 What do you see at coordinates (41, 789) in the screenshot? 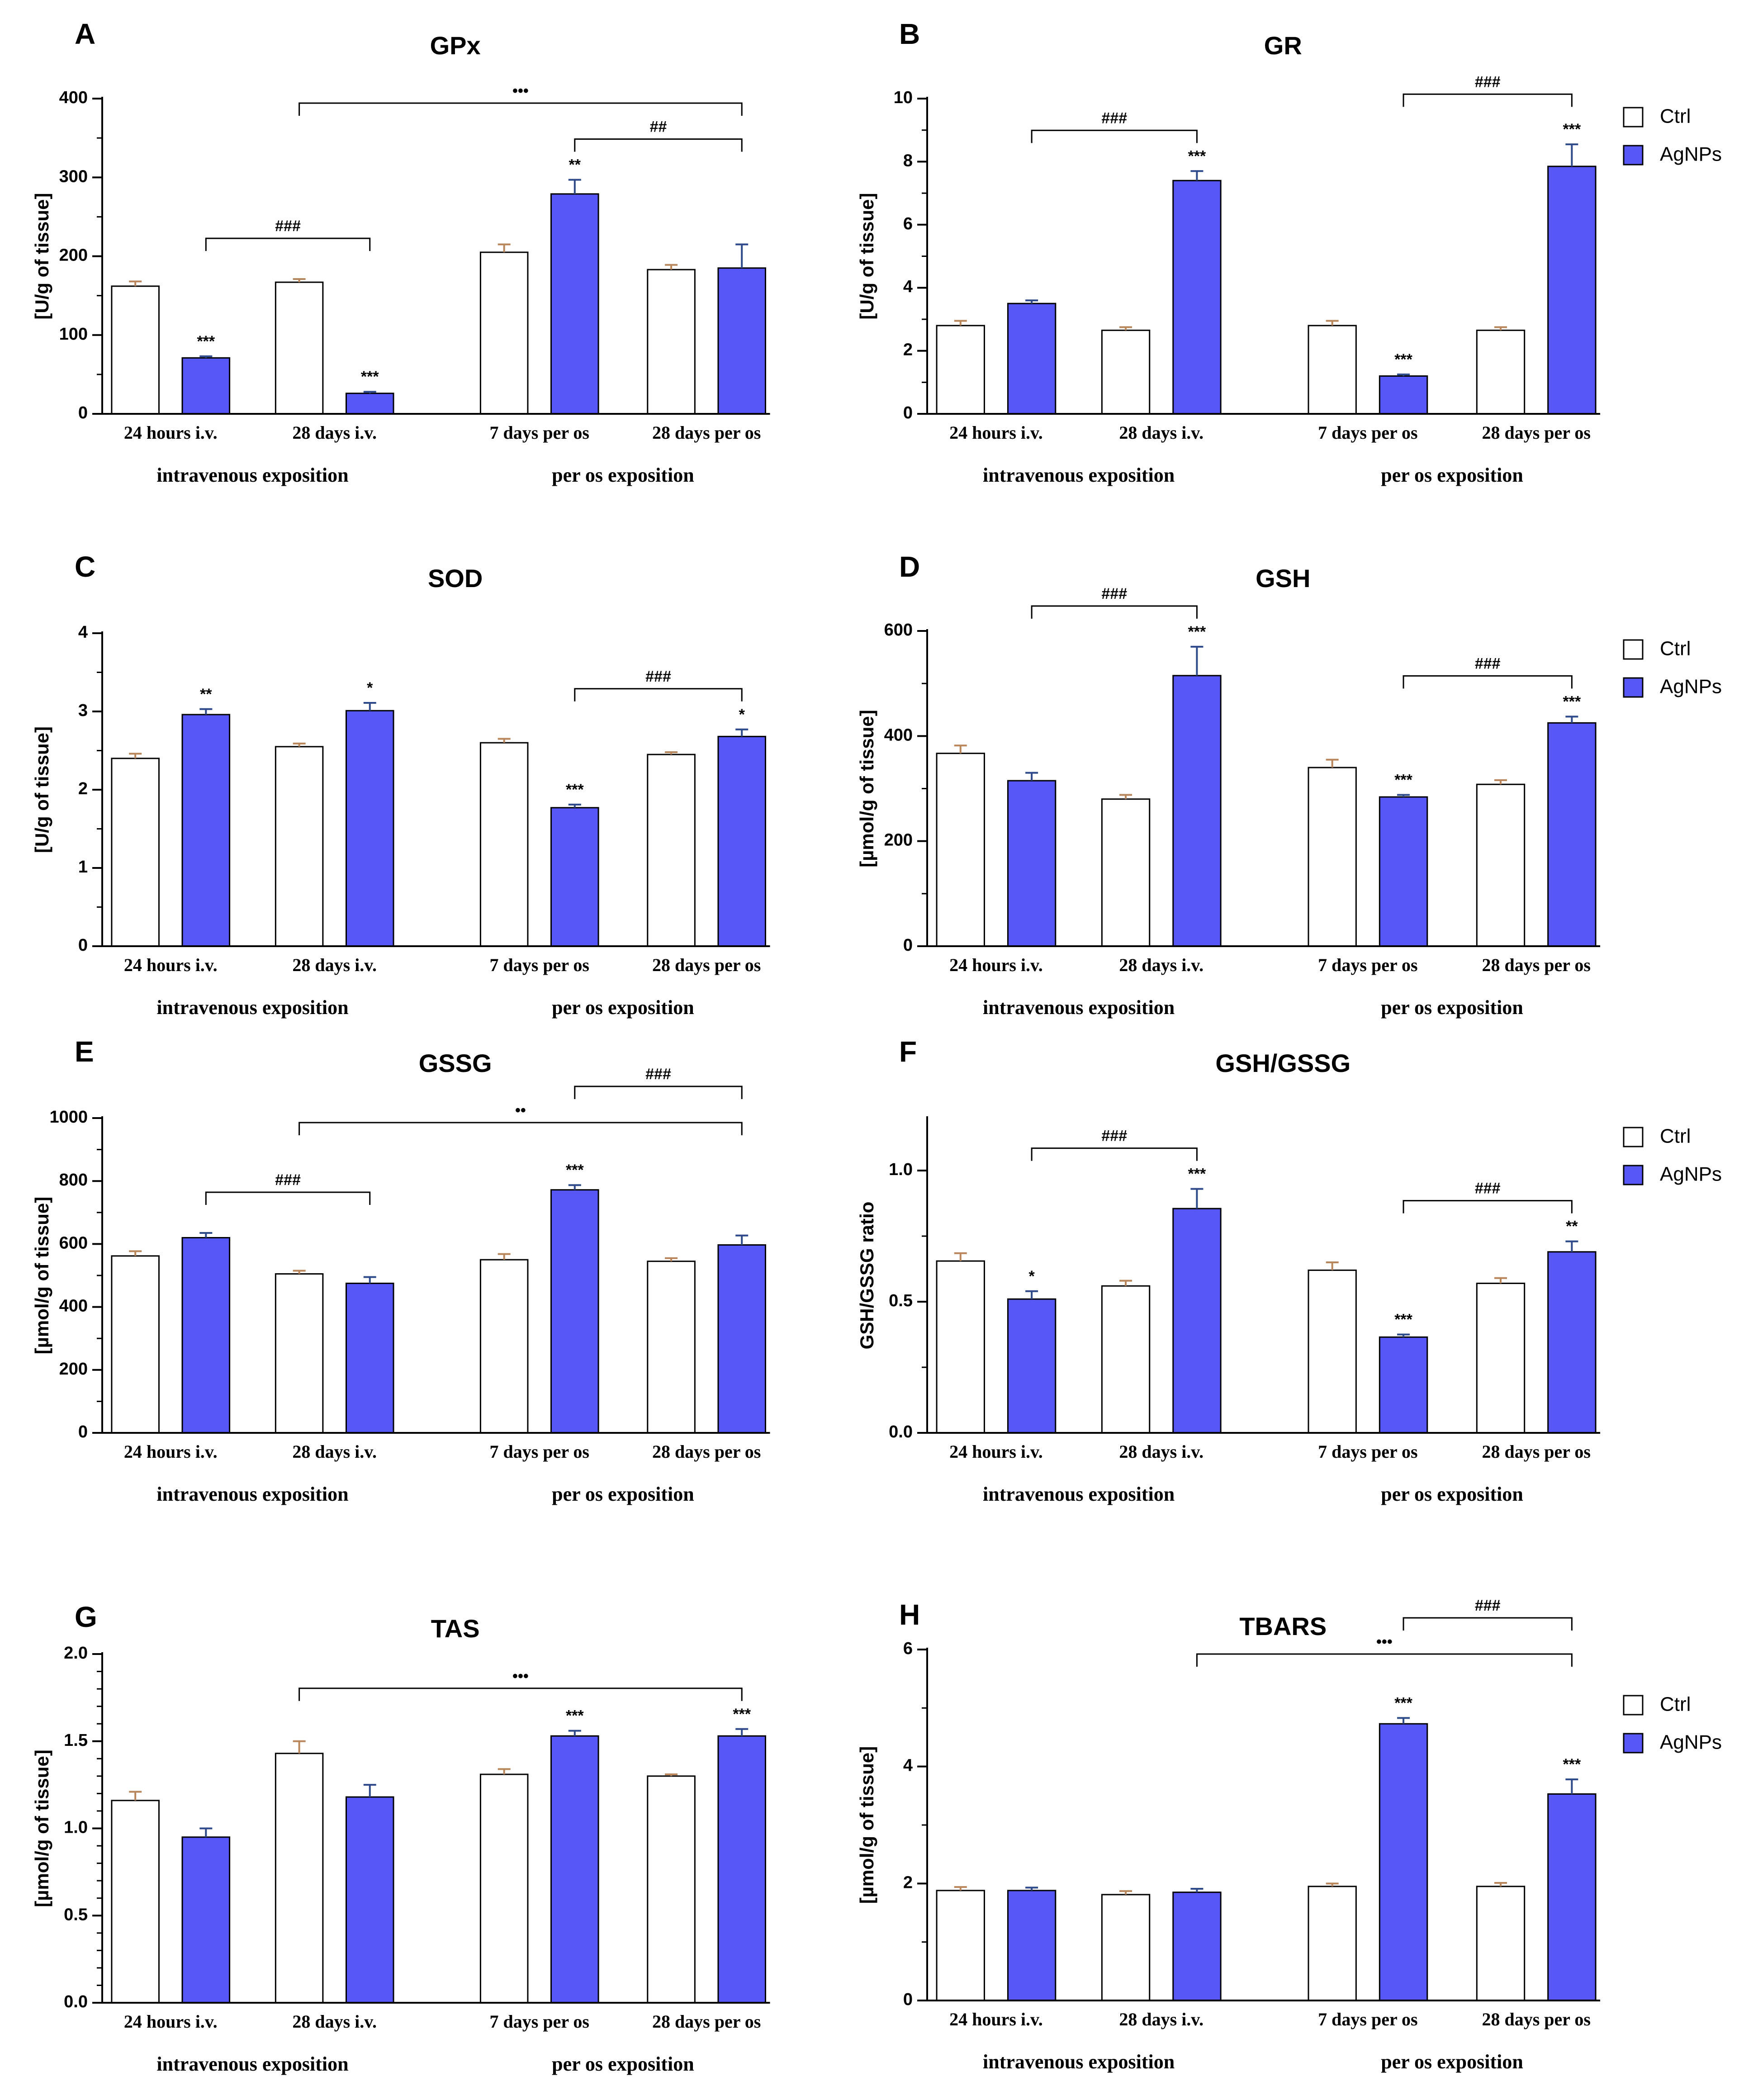
I see `y-axis-label: [U/g of tissue]` at bounding box center [41, 789].